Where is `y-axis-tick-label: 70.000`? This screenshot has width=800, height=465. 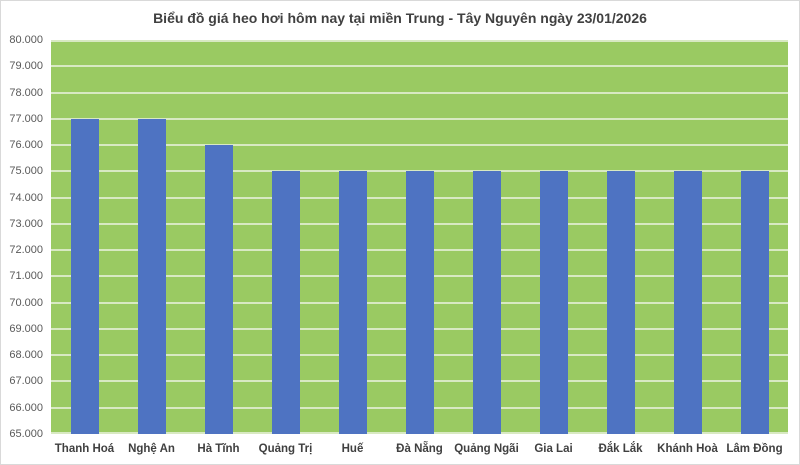 y-axis-tick-label: 70.000 is located at coordinates (26, 302).